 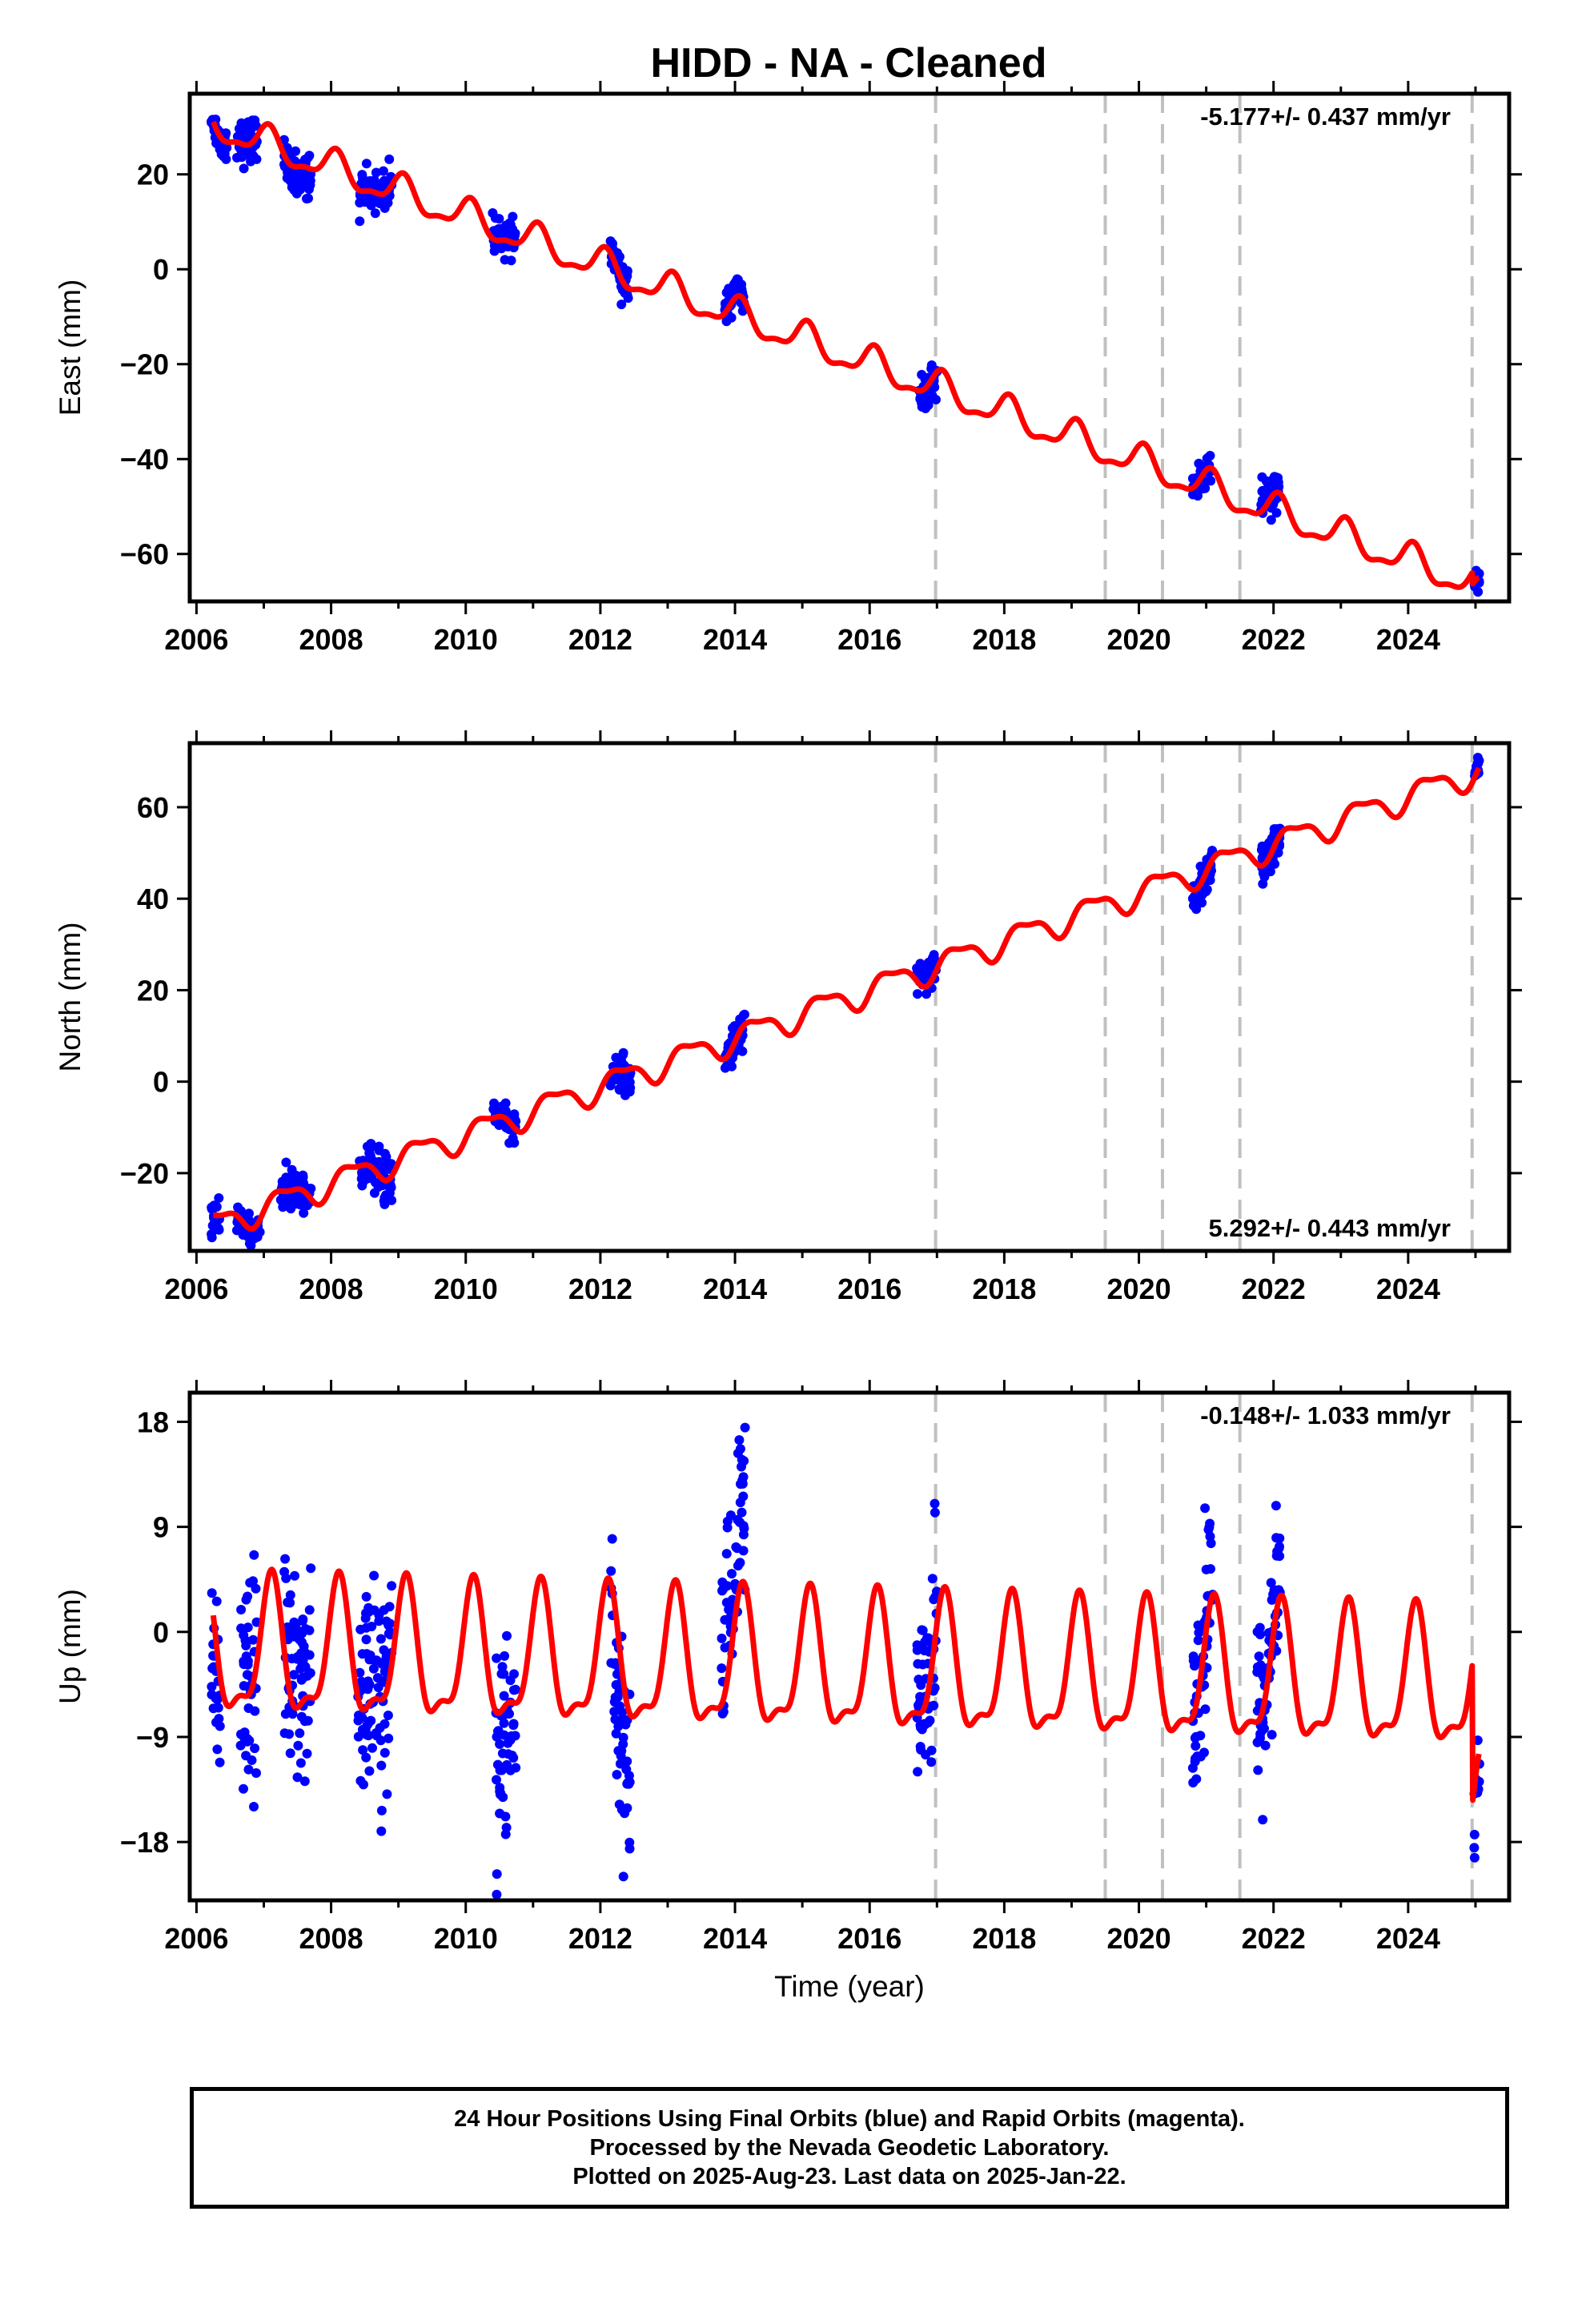 What do you see at coordinates (161, 1632) in the screenshot?
I see `up-y-tick-label: 0` at bounding box center [161, 1632].